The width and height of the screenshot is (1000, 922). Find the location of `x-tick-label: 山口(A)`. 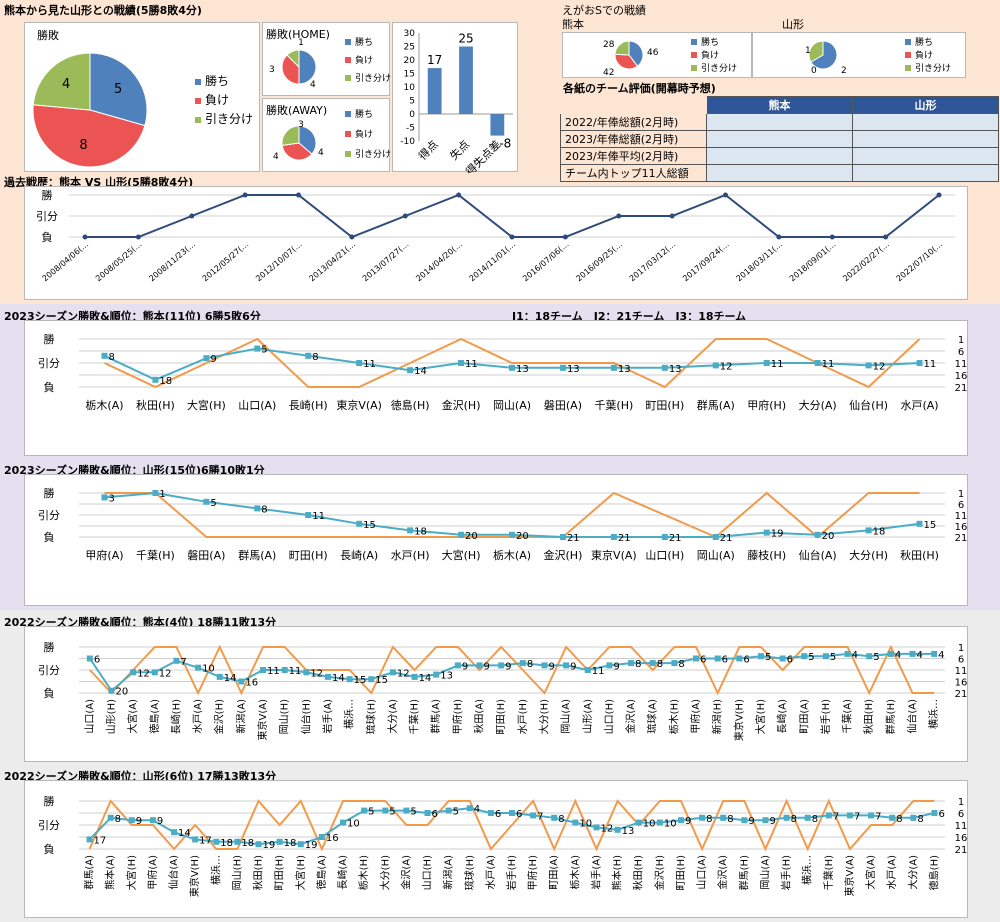

x-tick-label: 山口(A) is located at coordinates (257, 405).